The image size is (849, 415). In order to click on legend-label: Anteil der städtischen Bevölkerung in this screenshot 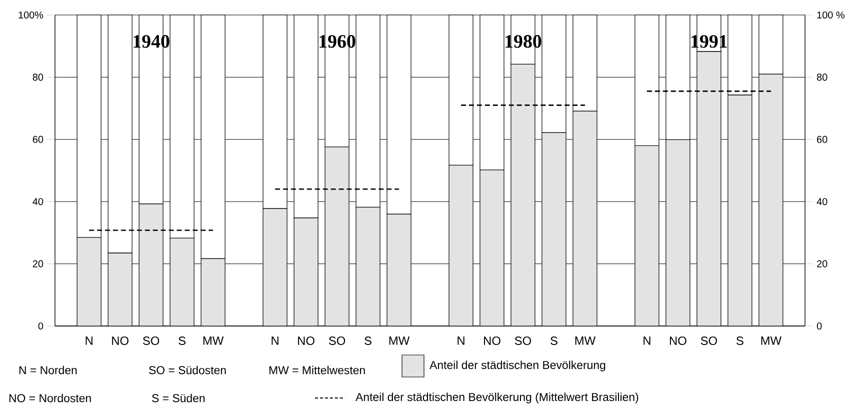, I will do `click(518, 366)`.